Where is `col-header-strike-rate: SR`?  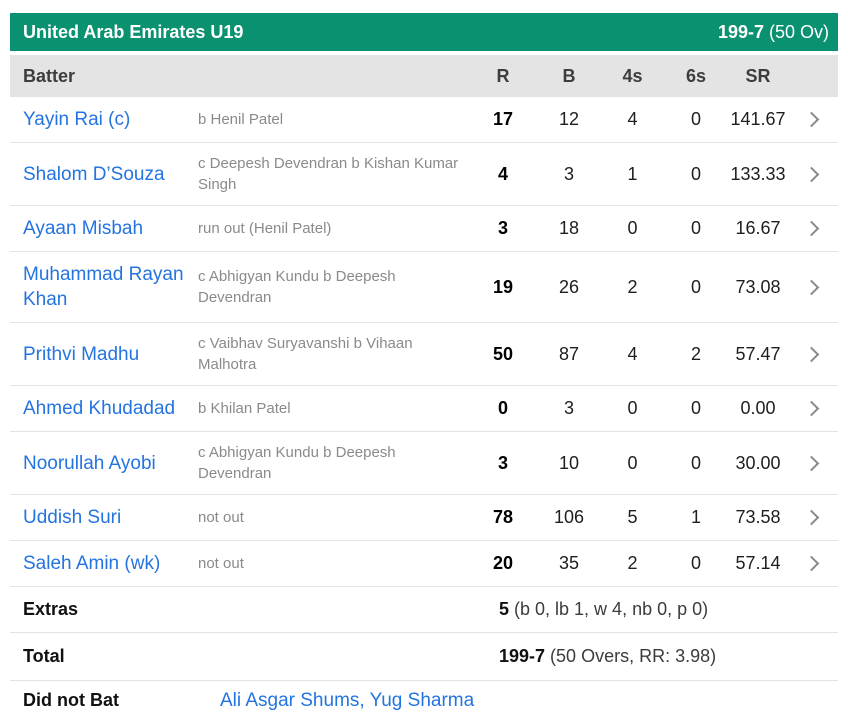
col-header-strike-rate: SR is located at coordinates (758, 75).